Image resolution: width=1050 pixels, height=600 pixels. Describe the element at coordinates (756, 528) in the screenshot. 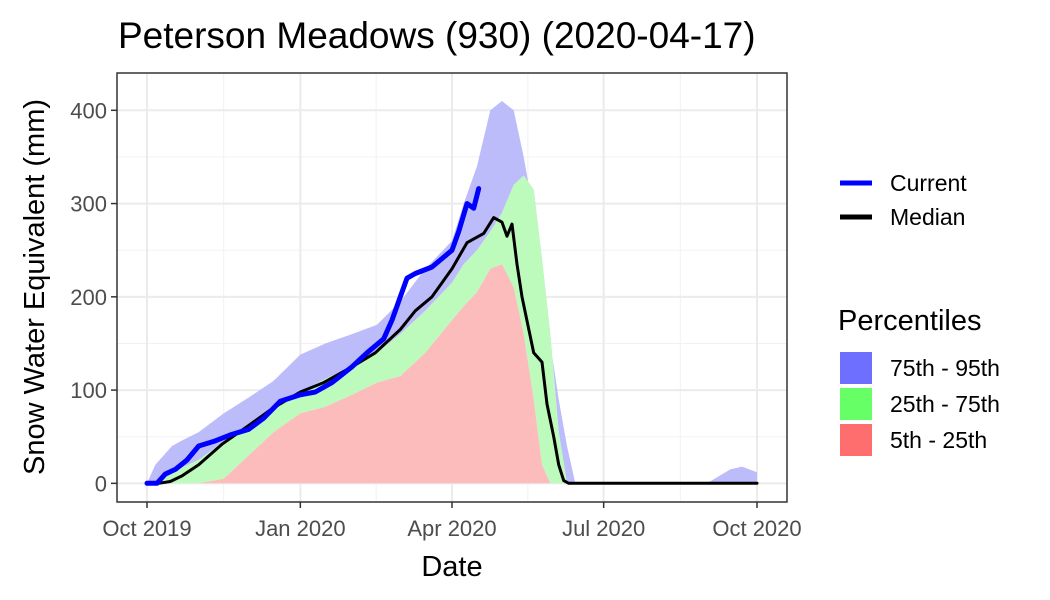

I see `x-tick-label: Oct 2020` at that location.